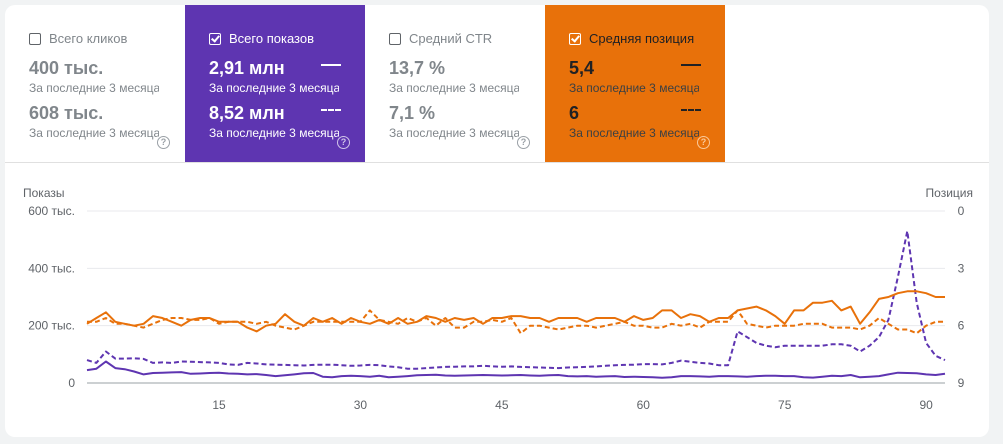 Image resolution: width=1003 pixels, height=444 pixels. What do you see at coordinates (516, 322) in the screenshot?
I see `series-line-position-previous` at bounding box center [516, 322].